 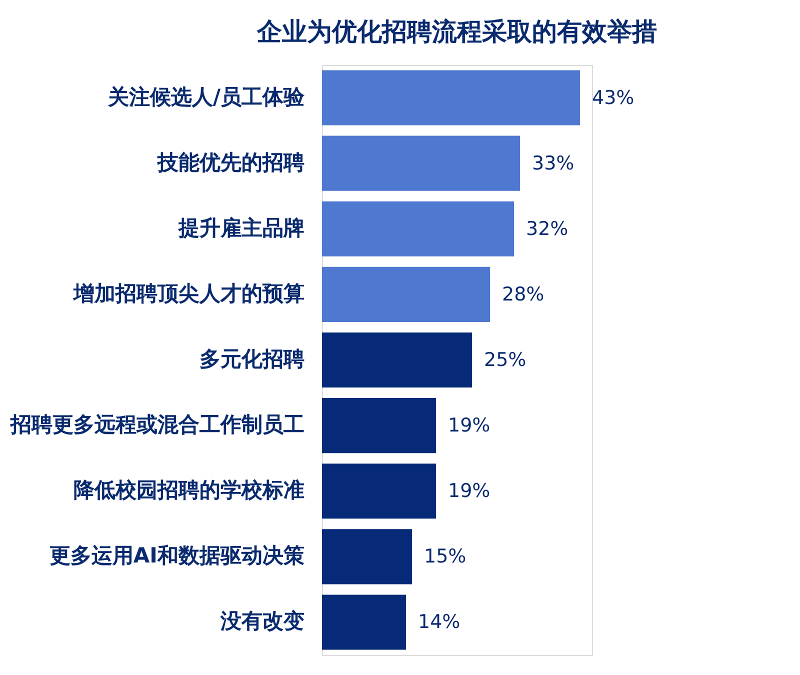 I want to click on y-tick-label: 增加招聘顶尖人才的预算, so click(x=188, y=293).